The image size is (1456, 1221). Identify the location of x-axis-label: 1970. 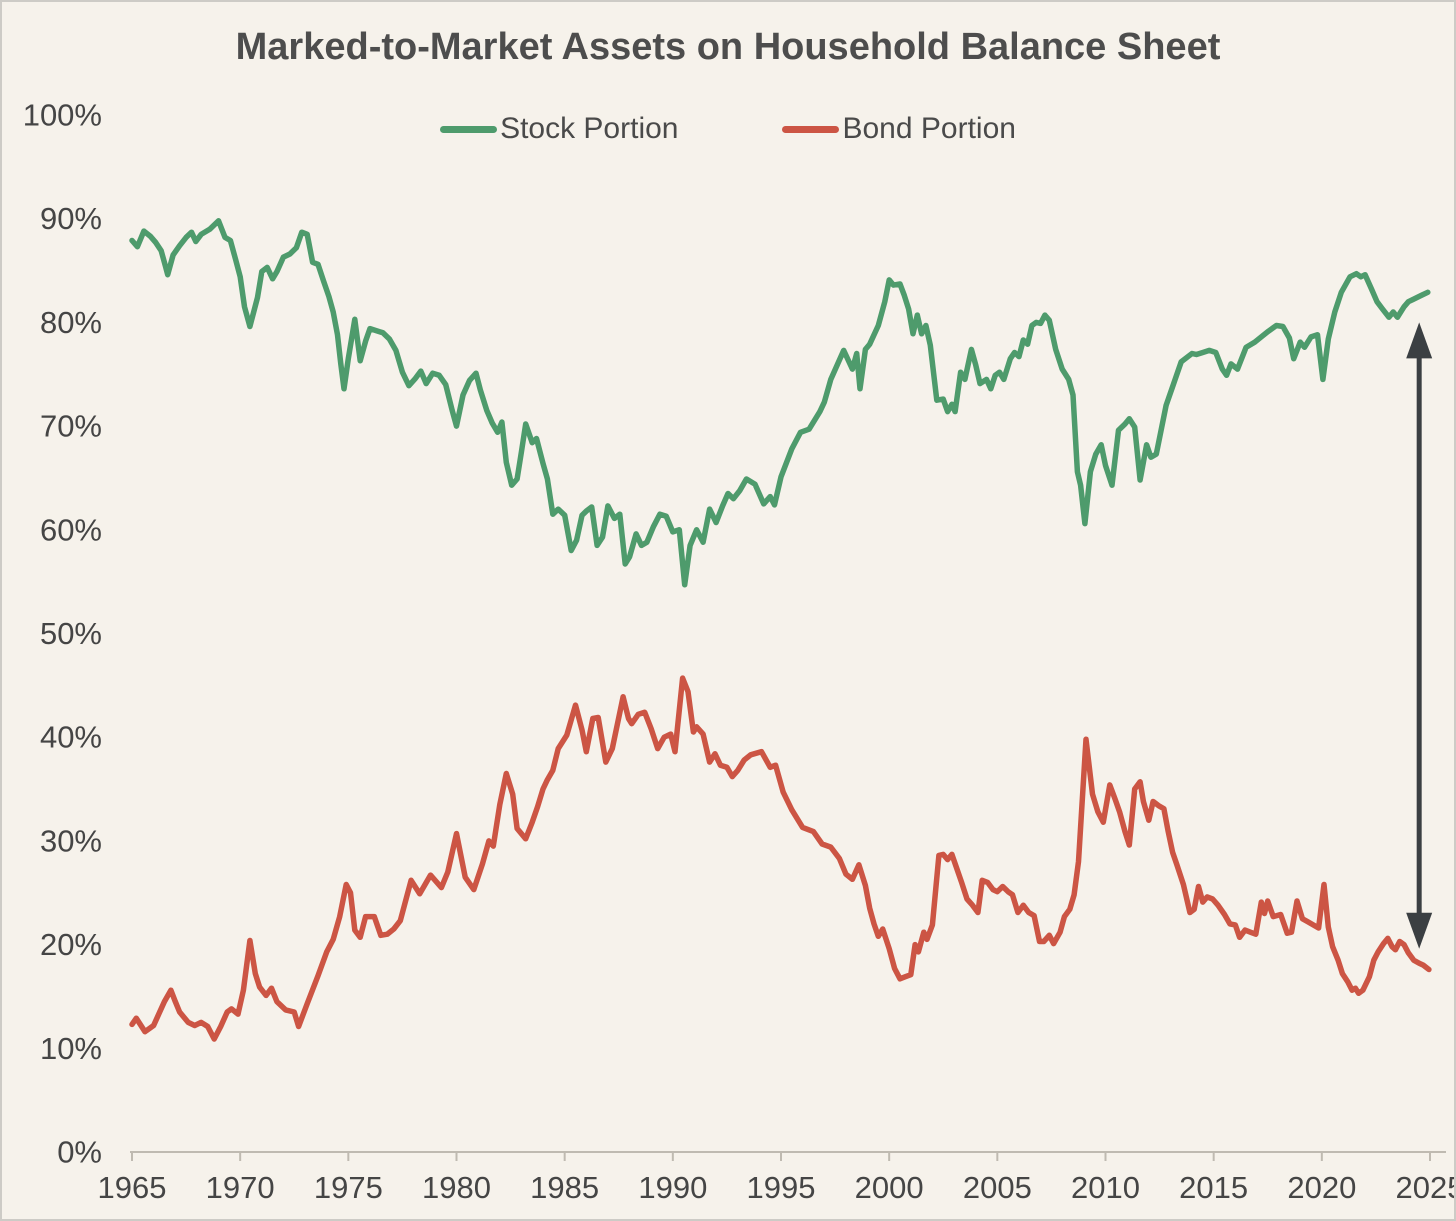
(240, 1187).